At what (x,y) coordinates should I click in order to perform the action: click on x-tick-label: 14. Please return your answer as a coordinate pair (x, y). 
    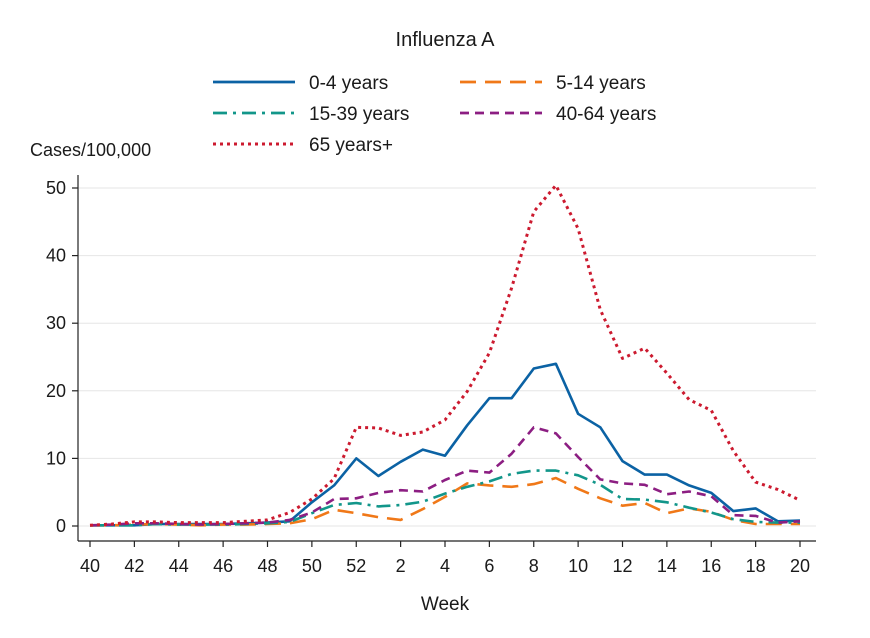
    Looking at the image, I should click on (667, 566).